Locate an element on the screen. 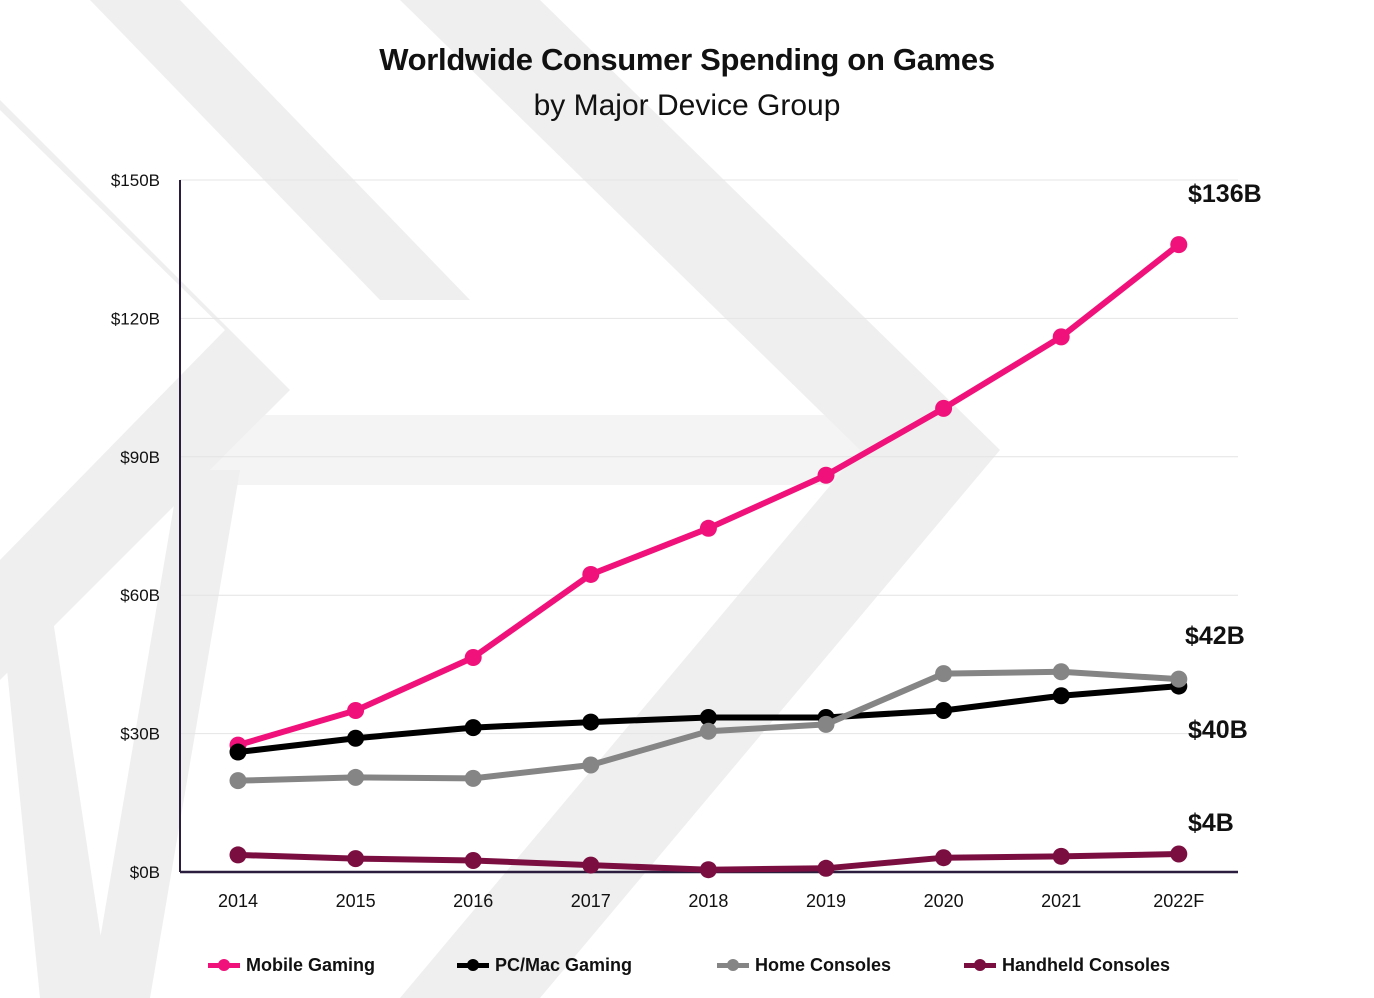  legend-label: Mobile Gaming is located at coordinates (311, 964).